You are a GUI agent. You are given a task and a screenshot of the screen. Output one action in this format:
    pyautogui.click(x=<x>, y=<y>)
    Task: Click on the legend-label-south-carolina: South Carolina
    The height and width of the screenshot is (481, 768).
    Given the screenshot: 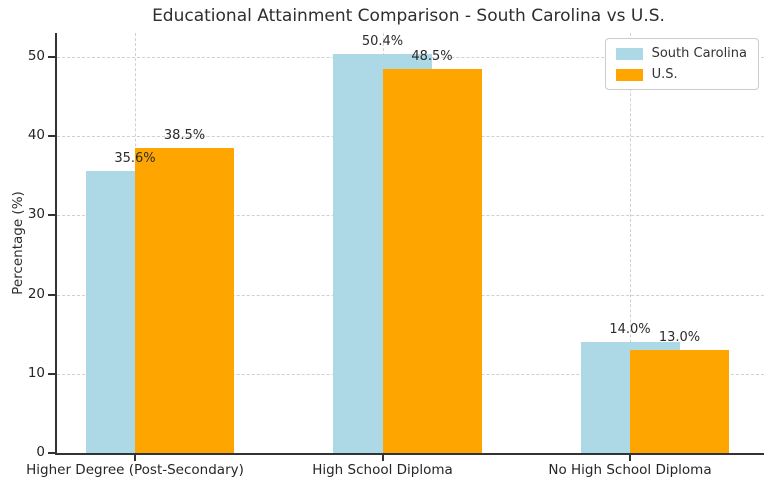 What is the action you would take?
    pyautogui.click(x=699, y=53)
    